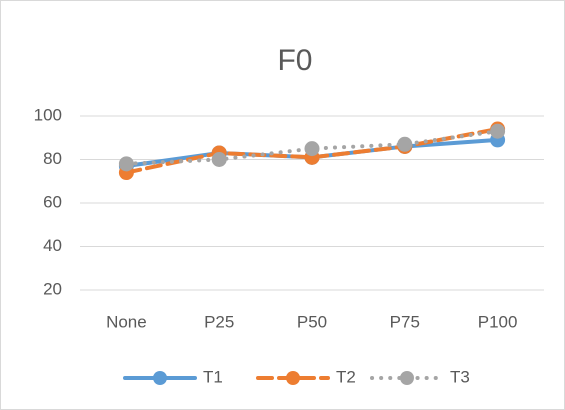 The image size is (565, 410). I want to click on series-line, so click(312, 147).